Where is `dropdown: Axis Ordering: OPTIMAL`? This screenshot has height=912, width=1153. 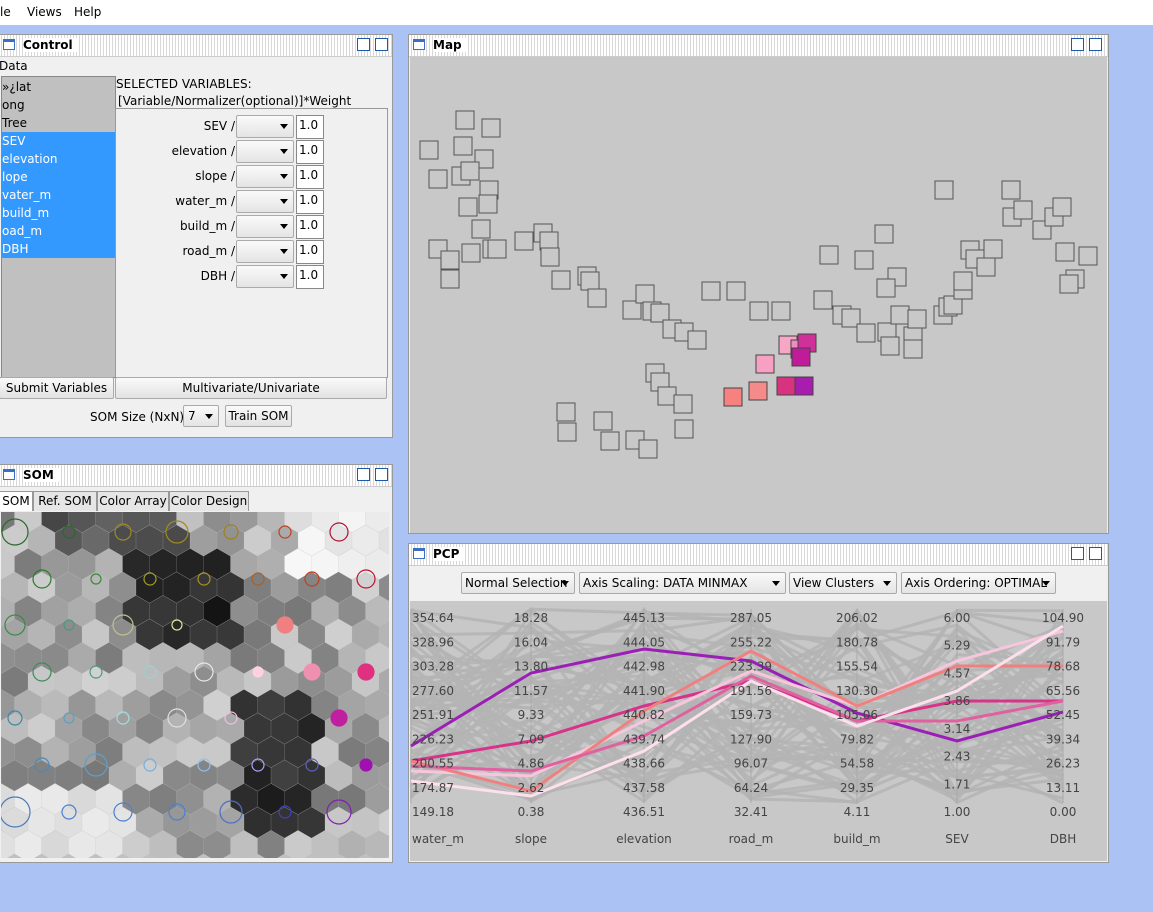 dropdown: Axis Ordering: OPTIMAL is located at coordinates (978, 583).